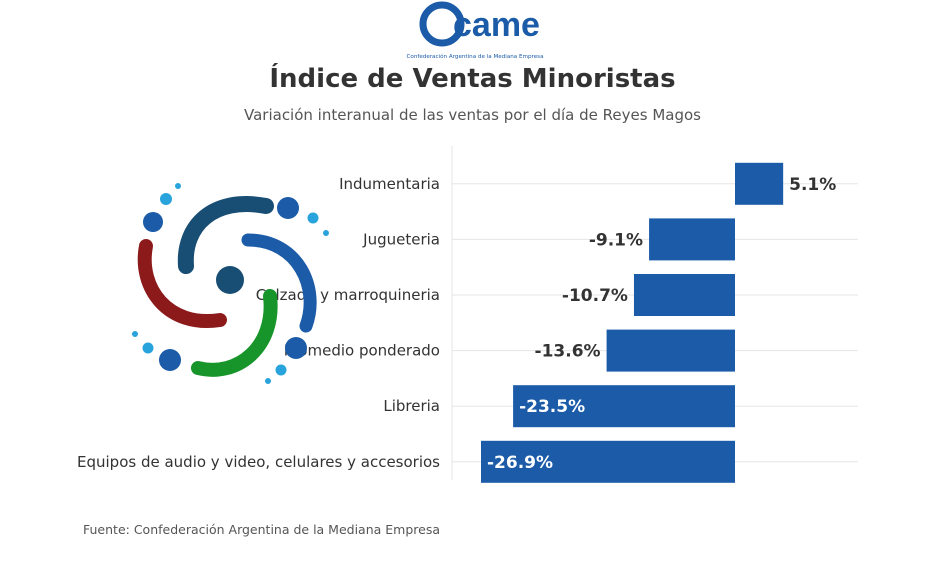  What do you see at coordinates (496, 25) in the screenshot?
I see `logo-text: came` at bounding box center [496, 25].